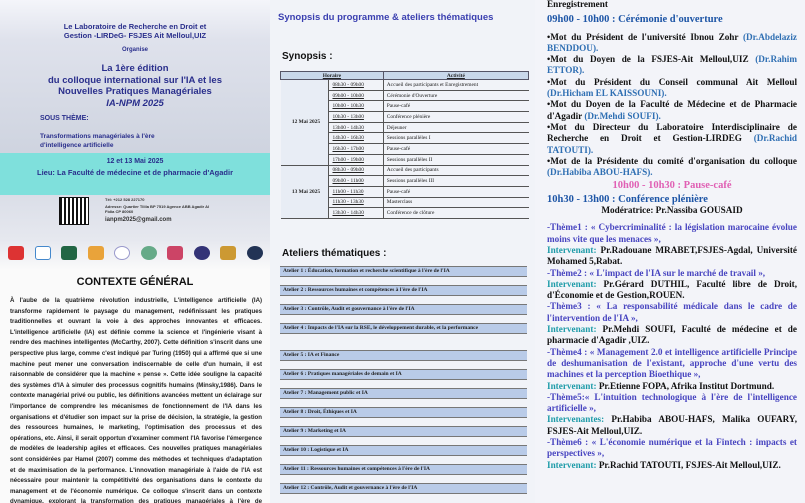  I want to click on date-band, so click(135, 174).